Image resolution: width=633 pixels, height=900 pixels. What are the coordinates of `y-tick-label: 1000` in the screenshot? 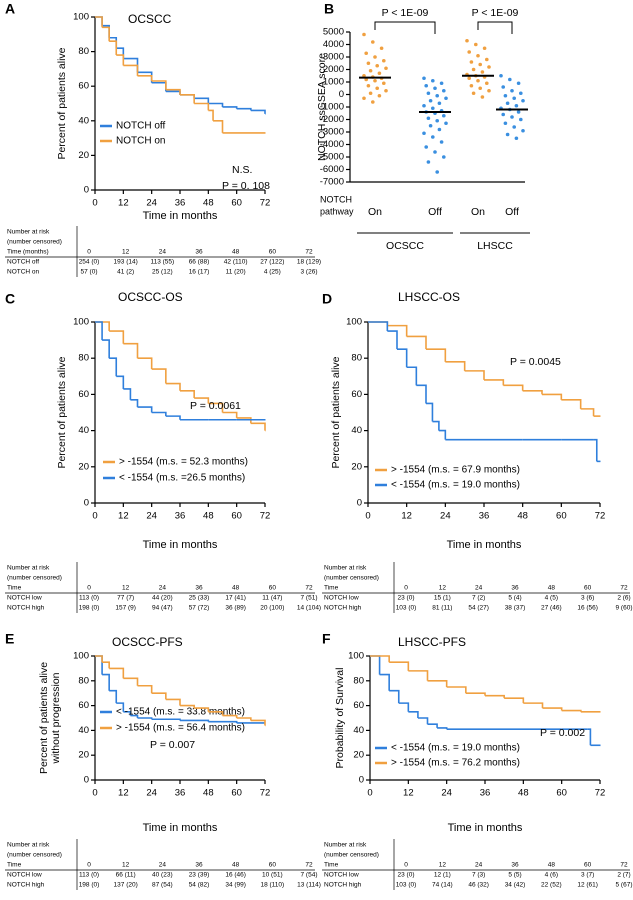 It's located at (333, 82).